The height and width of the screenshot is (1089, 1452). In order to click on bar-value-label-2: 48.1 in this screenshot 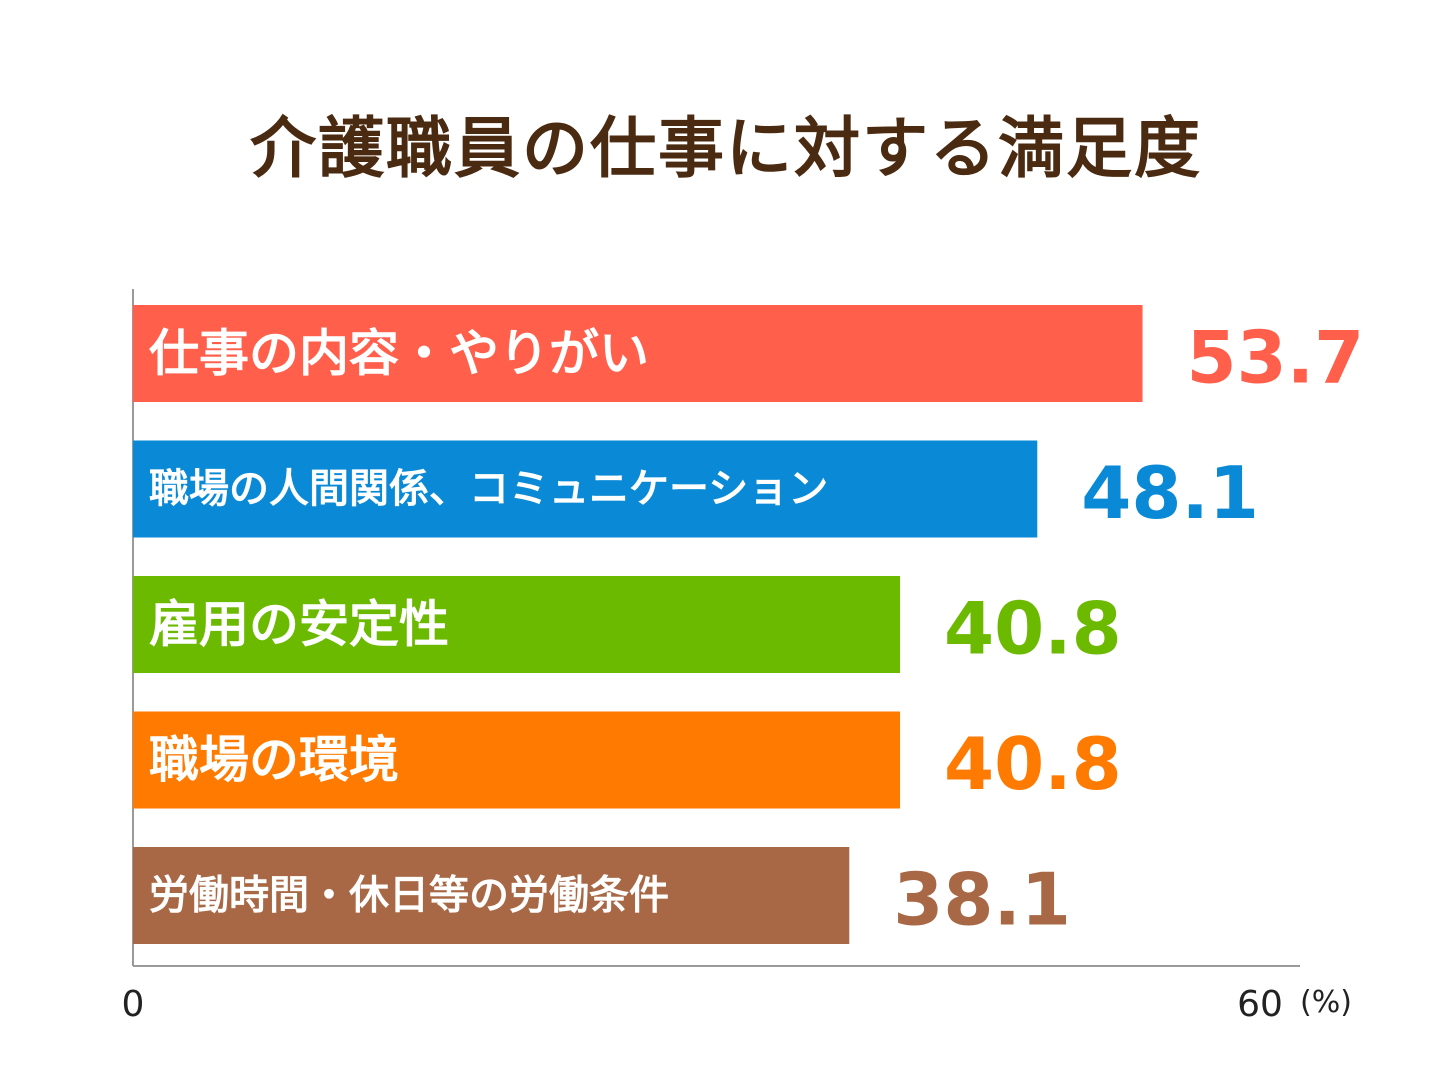, I will do `click(1170, 493)`.